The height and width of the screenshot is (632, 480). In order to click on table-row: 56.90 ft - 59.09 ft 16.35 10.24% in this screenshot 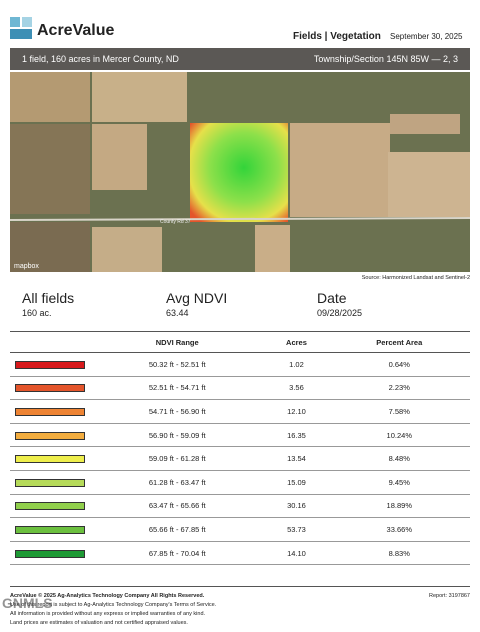, I will do `click(240, 435)`.